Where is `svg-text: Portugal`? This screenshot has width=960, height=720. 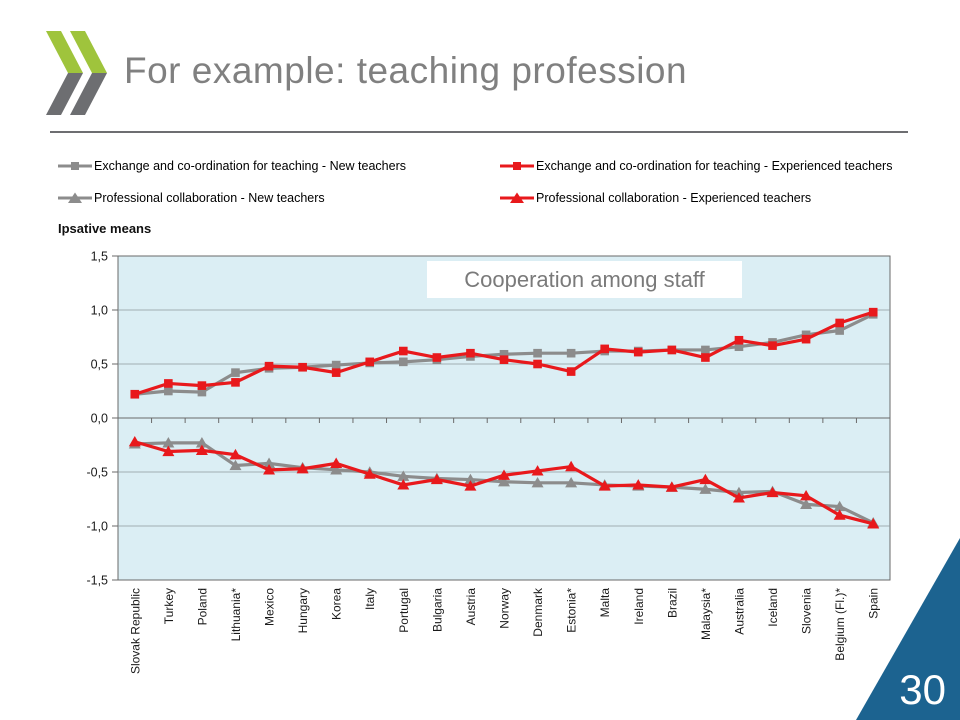
svg-text: Portugal is located at coordinates (404, 610).